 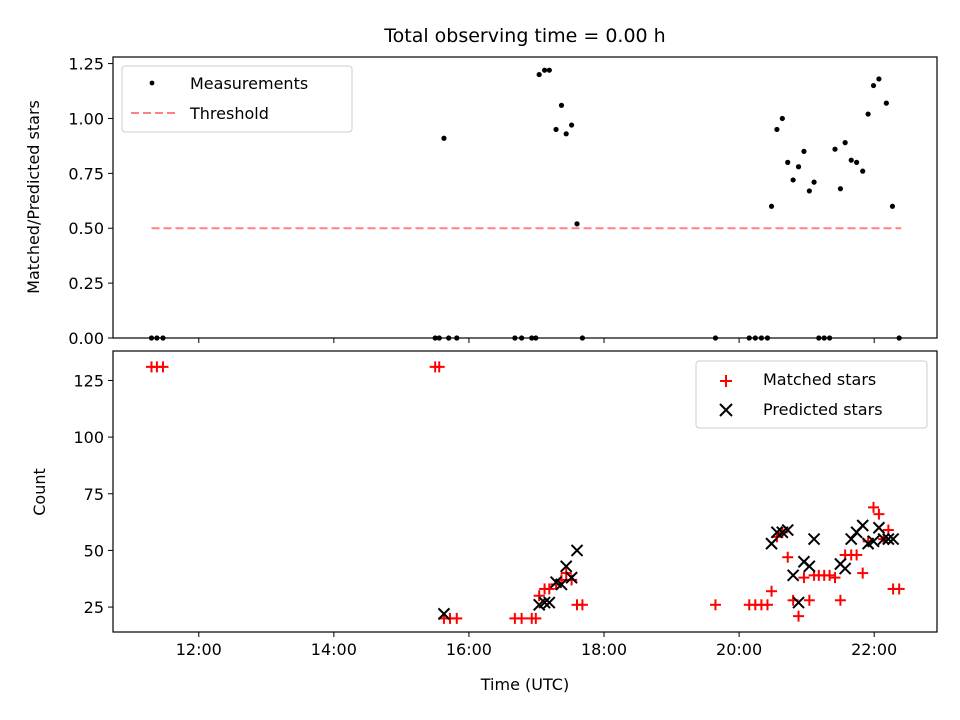 What do you see at coordinates (86, 64) in the screenshot?
I see `top-y-tick-label: 1.25` at bounding box center [86, 64].